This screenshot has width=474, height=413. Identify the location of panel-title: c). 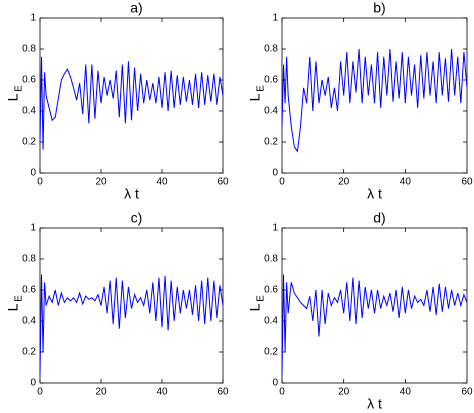
(137, 218).